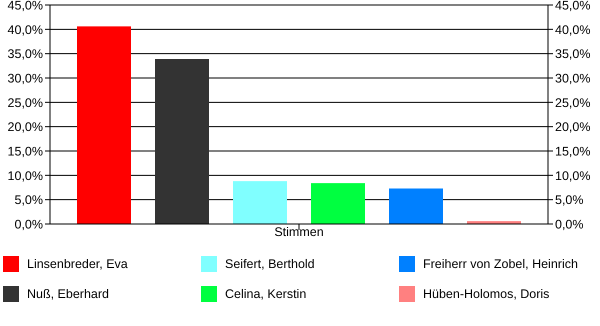 Image resolution: width=600 pixels, height=326 pixels. Describe the element at coordinates (28, 224) in the screenshot. I see `y-tick-label: 0,0%` at that location.